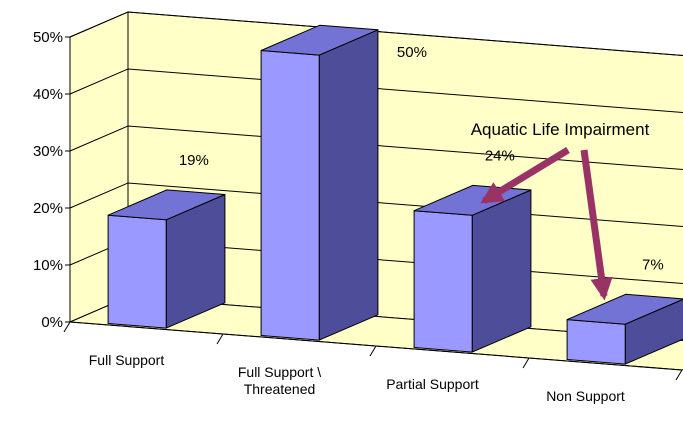  I want to click on y-tick-label-5: 50%, so click(48, 37).